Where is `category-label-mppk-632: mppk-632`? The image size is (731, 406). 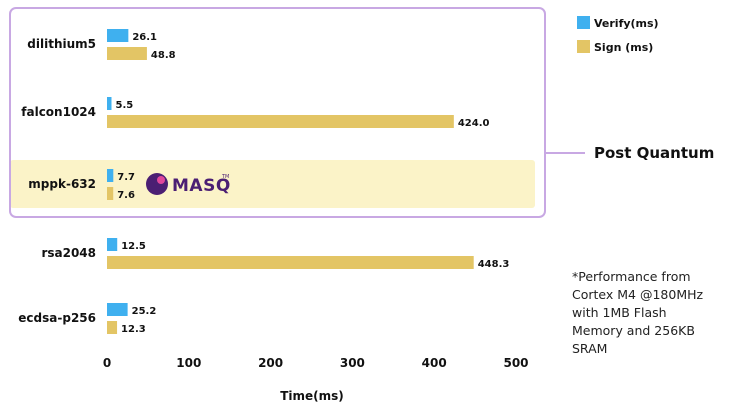 category-label-mppk-632: mppk-632 is located at coordinates (62, 184).